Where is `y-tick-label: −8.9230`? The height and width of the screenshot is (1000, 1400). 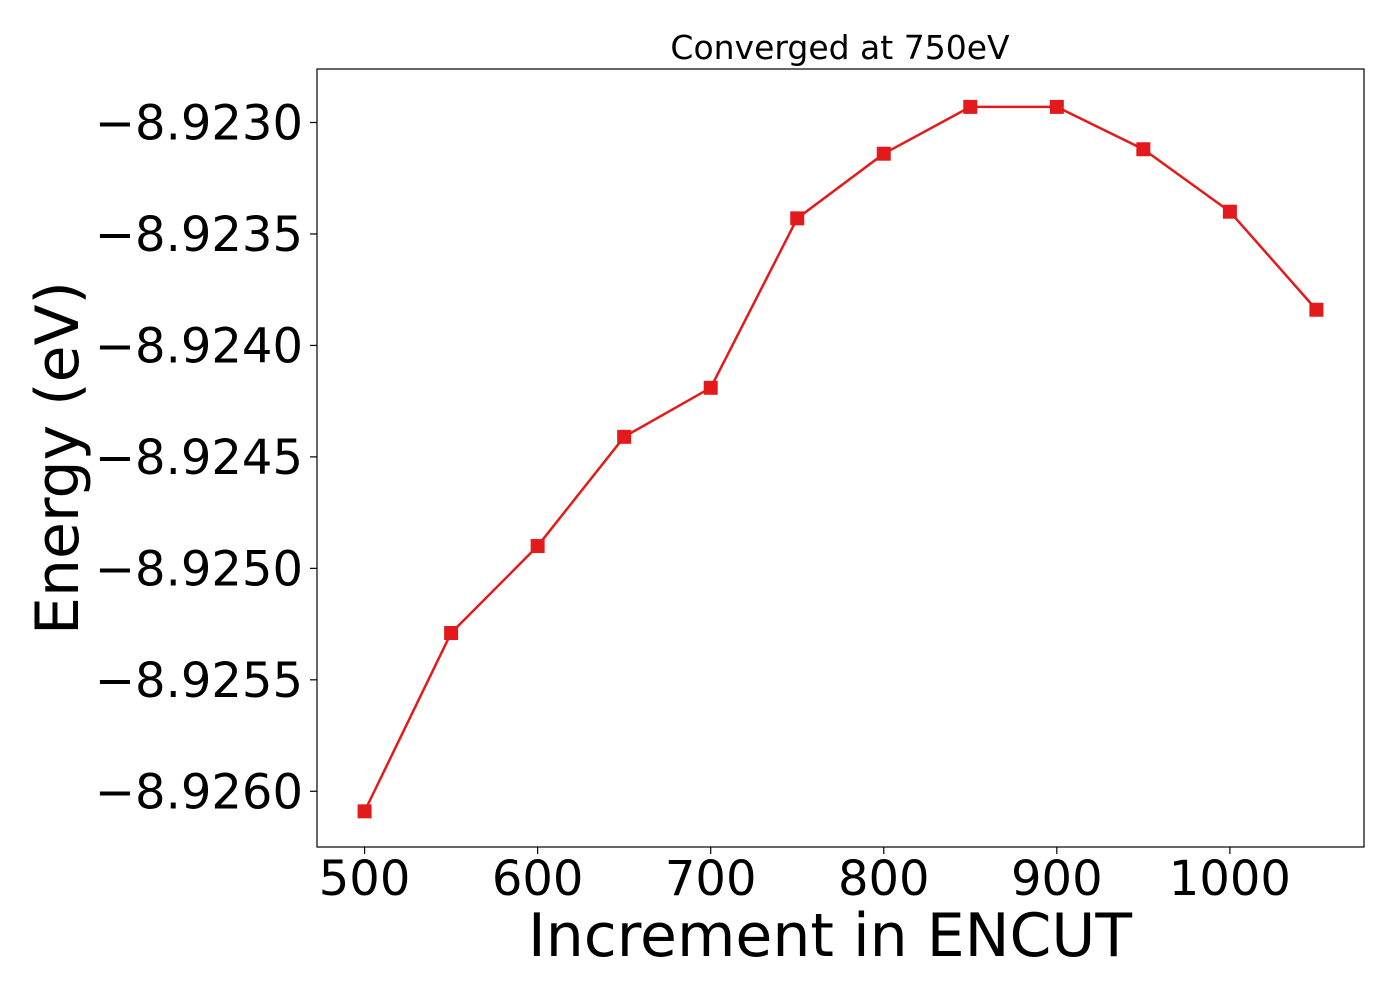
y-tick-label: −8.9230 is located at coordinates (199, 124).